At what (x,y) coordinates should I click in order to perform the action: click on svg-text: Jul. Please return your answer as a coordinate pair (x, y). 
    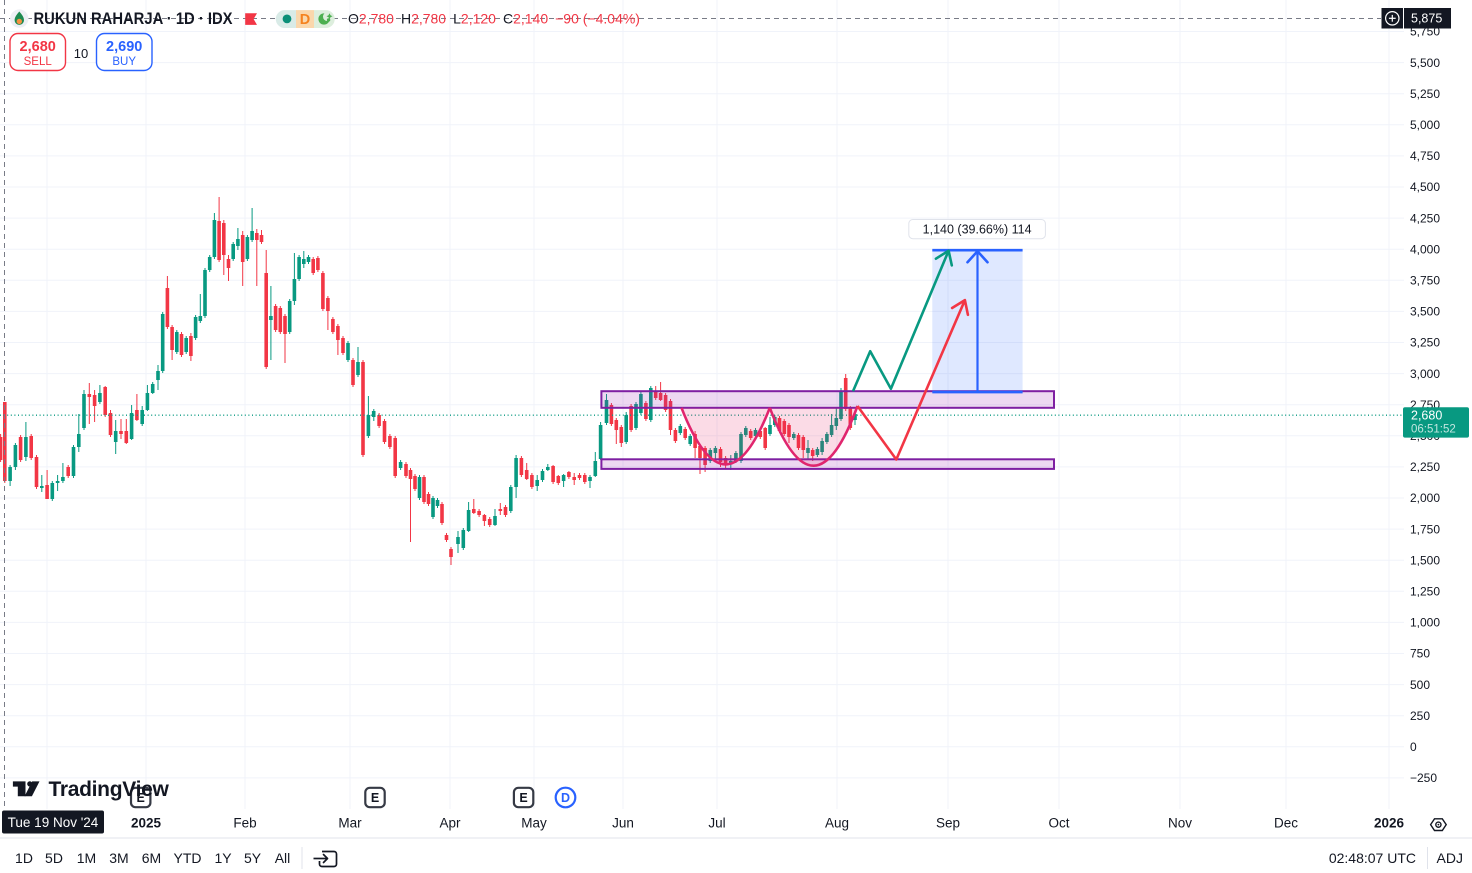
    Looking at the image, I should click on (716, 823).